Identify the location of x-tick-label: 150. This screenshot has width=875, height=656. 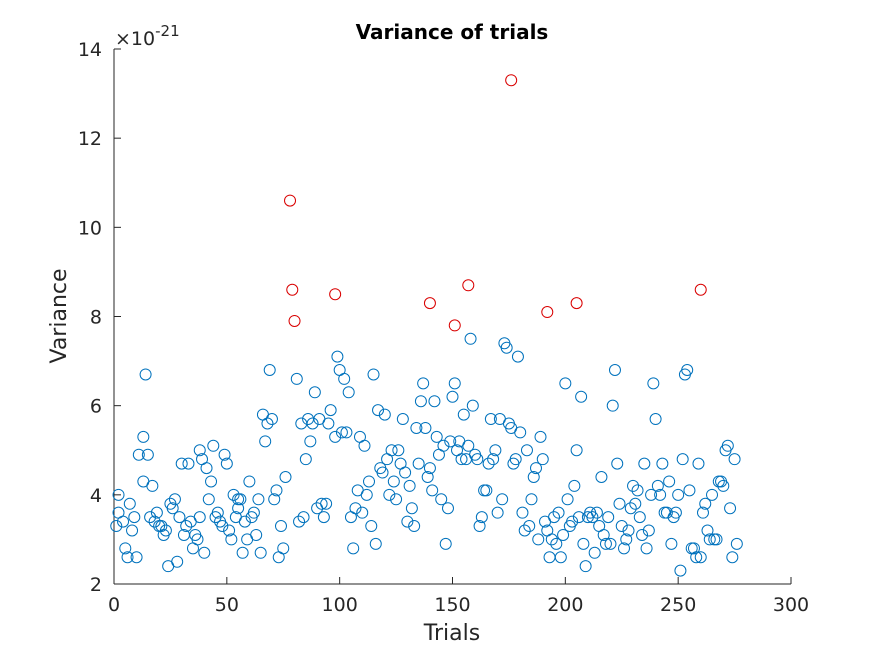
(452, 605).